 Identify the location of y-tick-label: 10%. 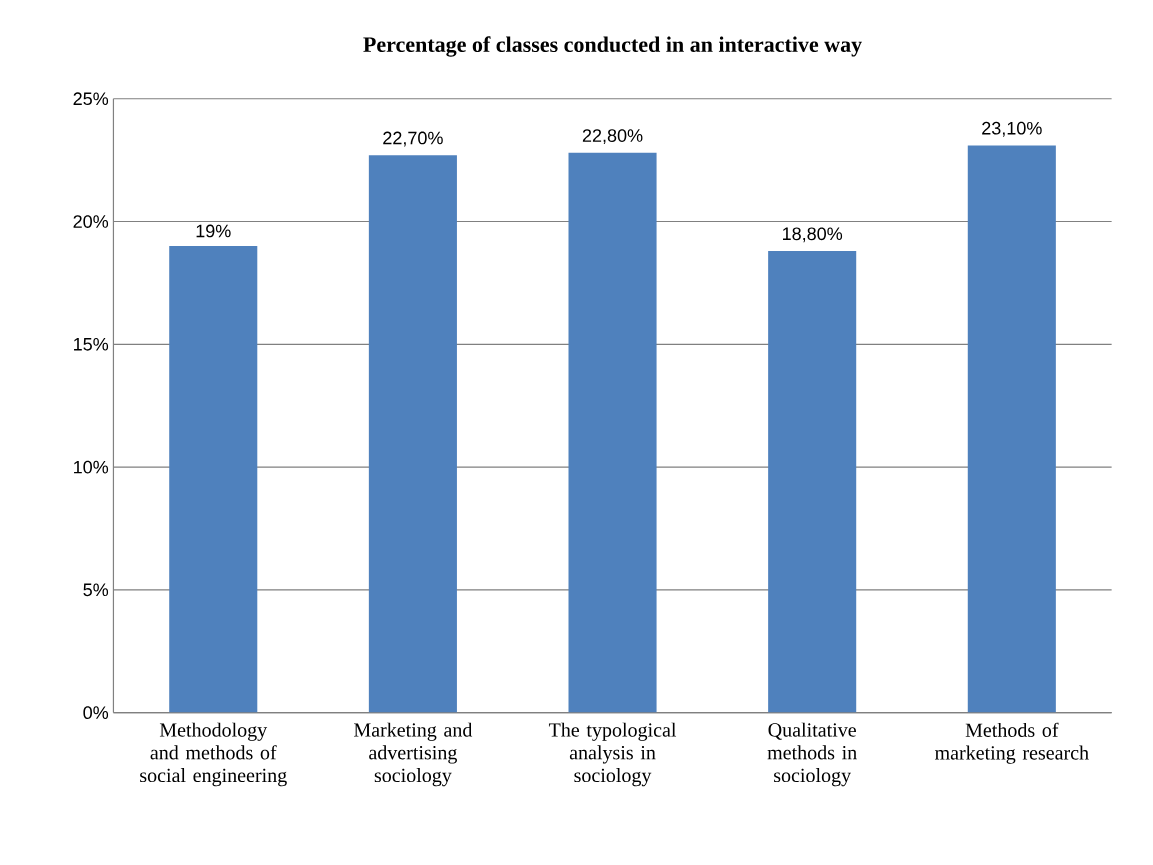
(91, 467).